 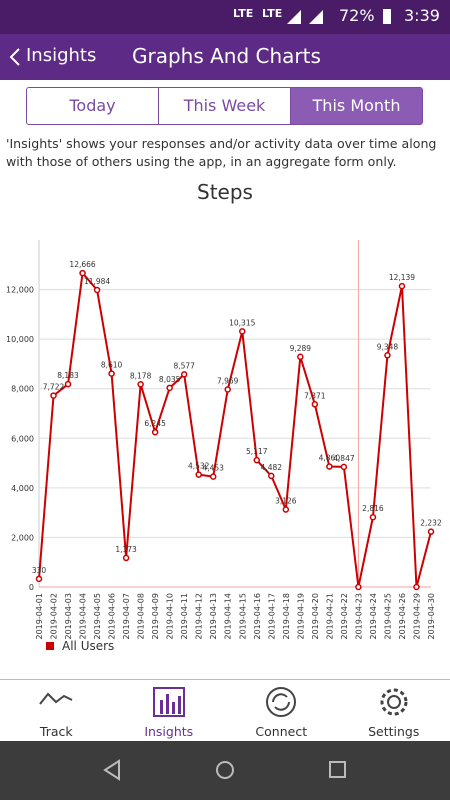 I want to click on data-label: 2,816, so click(x=373, y=508).